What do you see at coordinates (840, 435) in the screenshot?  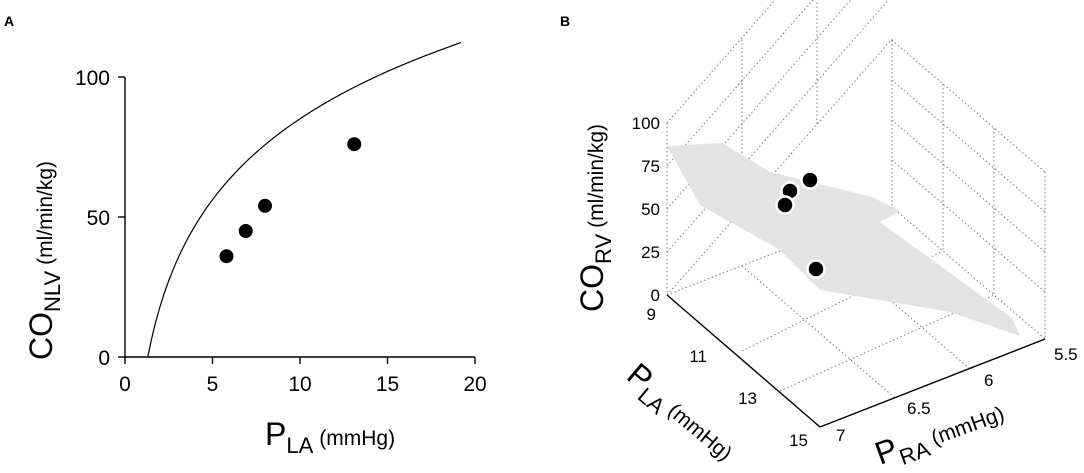 I see `panel-b-pra-tick-label: 7` at bounding box center [840, 435].